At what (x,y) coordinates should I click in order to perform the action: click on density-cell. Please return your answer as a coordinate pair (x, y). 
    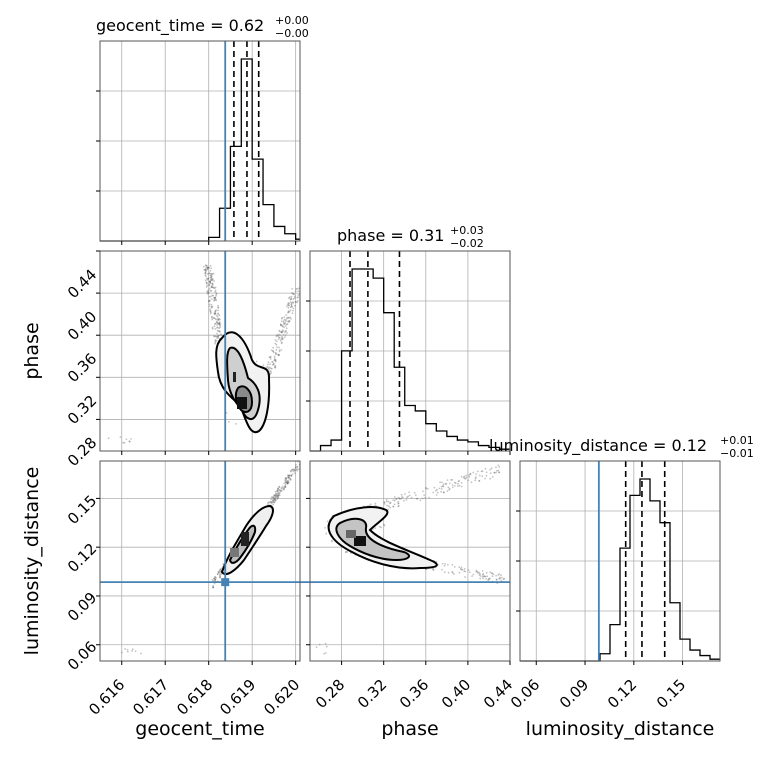
    Looking at the image, I should click on (234, 377).